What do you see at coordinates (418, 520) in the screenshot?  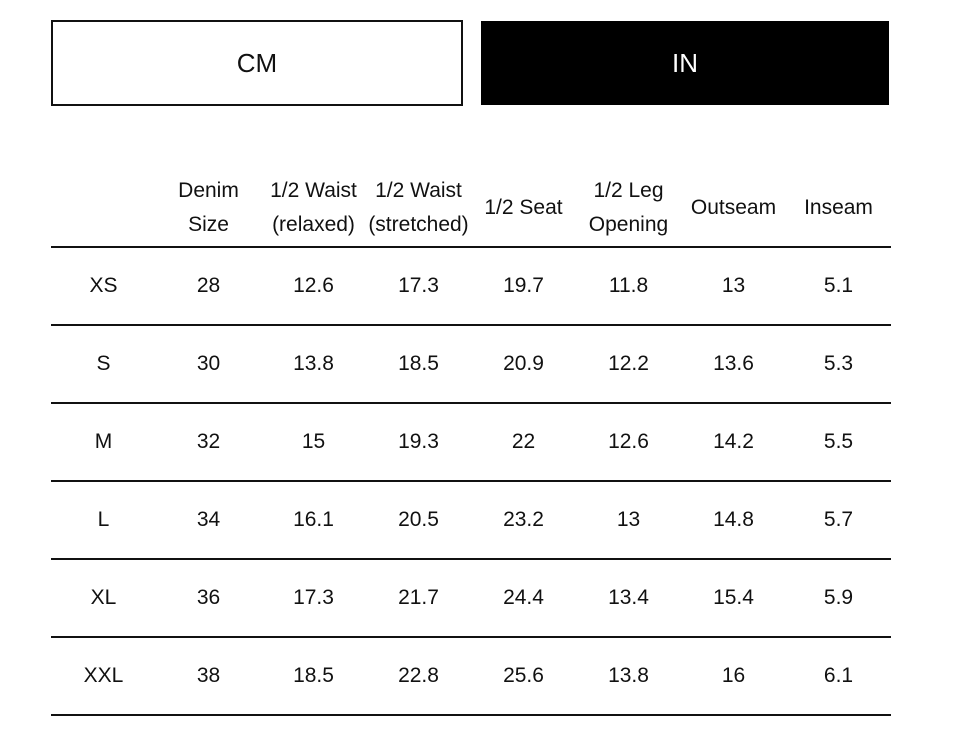 I see `half-waist-stretched-cell: 20.5` at bounding box center [418, 520].